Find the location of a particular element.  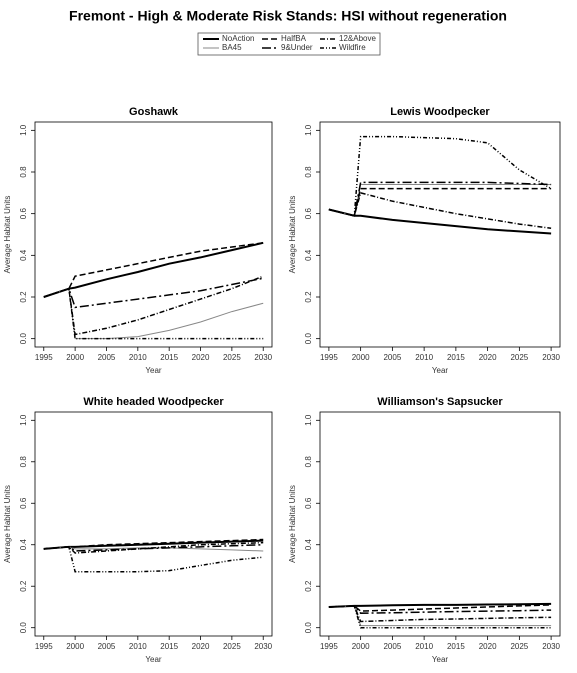

legend-label: 12&Above is located at coordinates (357, 38).